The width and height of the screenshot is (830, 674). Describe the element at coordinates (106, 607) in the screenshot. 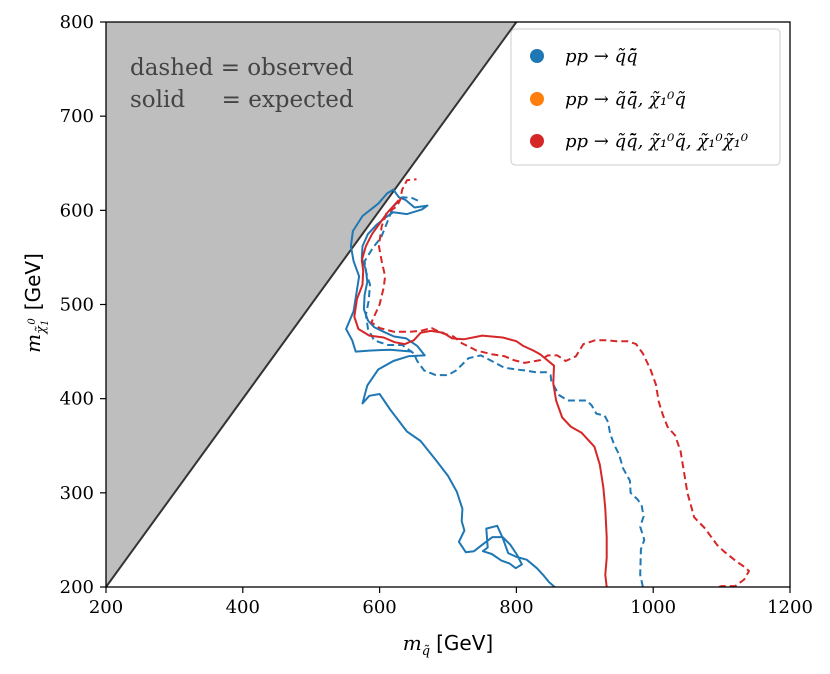

I see `x-tick-label-200: 200` at that location.